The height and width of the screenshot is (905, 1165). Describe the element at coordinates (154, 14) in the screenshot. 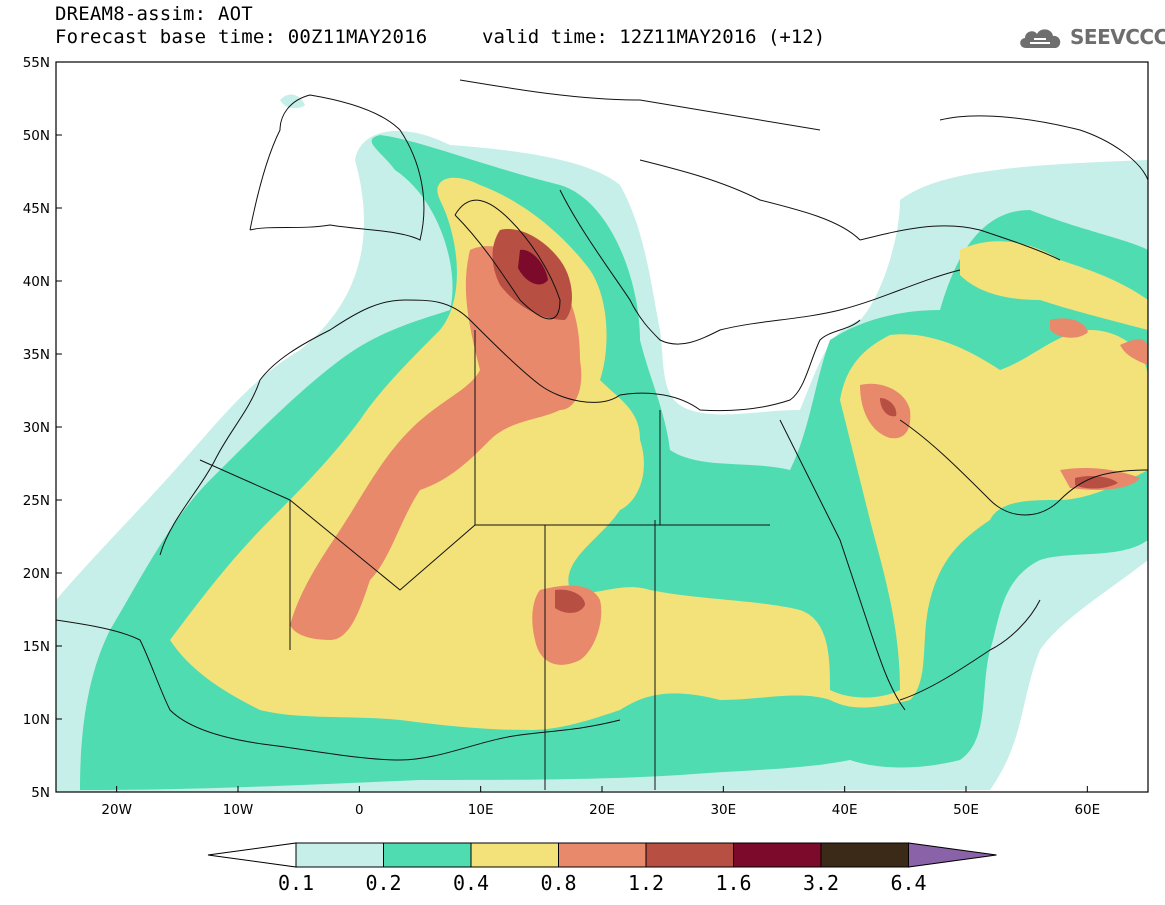

I see `map-title: DREAM8-assim: AOT` at that location.